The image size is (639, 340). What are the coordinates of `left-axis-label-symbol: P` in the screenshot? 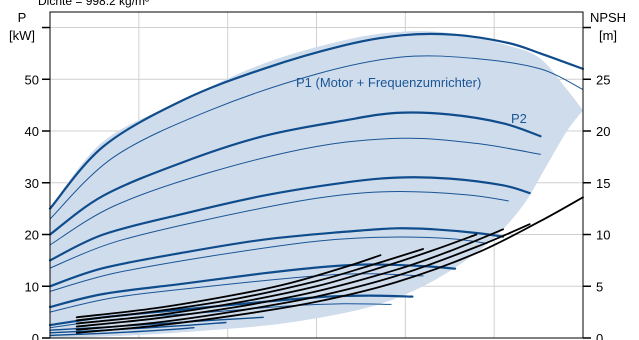 It's located at (22, 17).